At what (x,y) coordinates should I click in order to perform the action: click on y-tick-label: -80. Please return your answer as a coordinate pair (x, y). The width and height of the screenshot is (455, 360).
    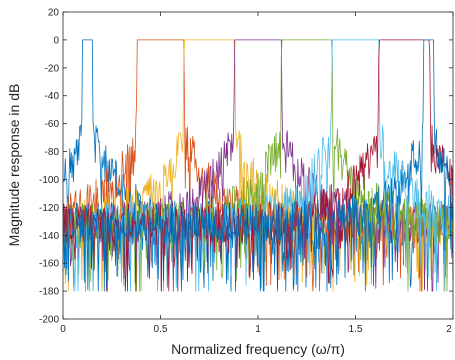
    Looking at the image, I should click on (52, 152).